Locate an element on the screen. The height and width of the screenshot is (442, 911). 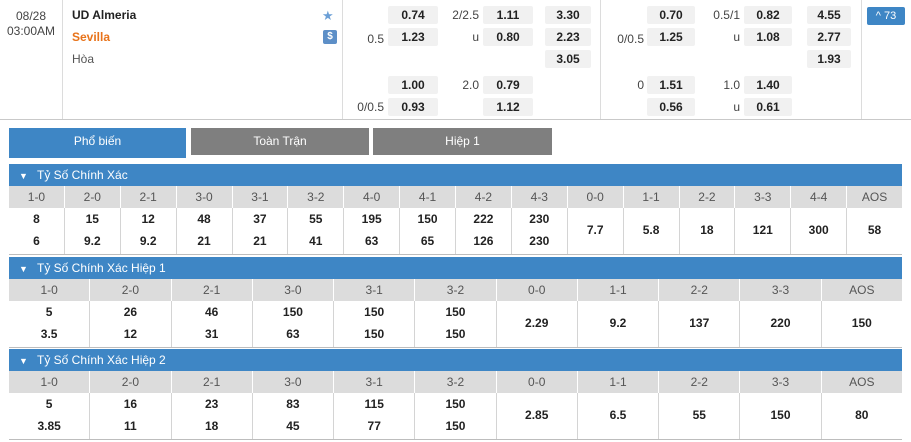
odds-cell: 121 is located at coordinates (763, 231).